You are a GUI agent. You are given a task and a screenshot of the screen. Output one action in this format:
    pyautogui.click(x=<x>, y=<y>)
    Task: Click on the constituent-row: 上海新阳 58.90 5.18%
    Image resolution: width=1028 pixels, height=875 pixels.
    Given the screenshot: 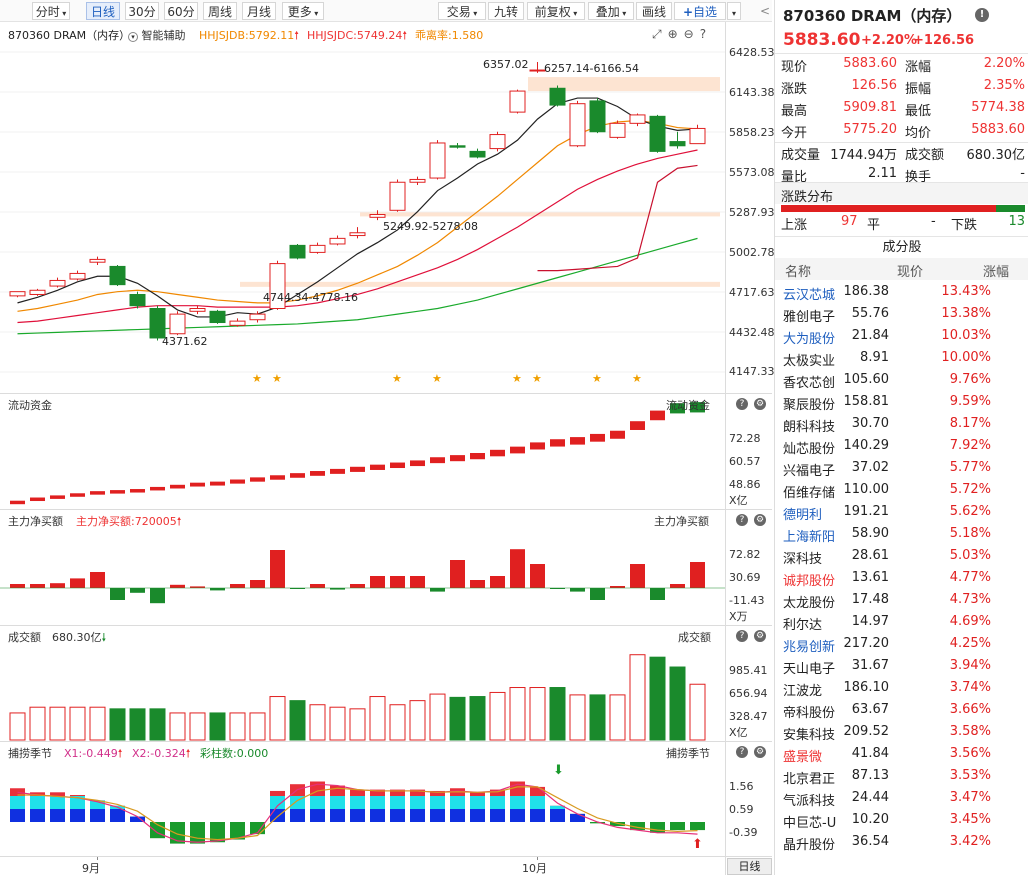 What is the action you would take?
    pyautogui.click(x=901, y=534)
    